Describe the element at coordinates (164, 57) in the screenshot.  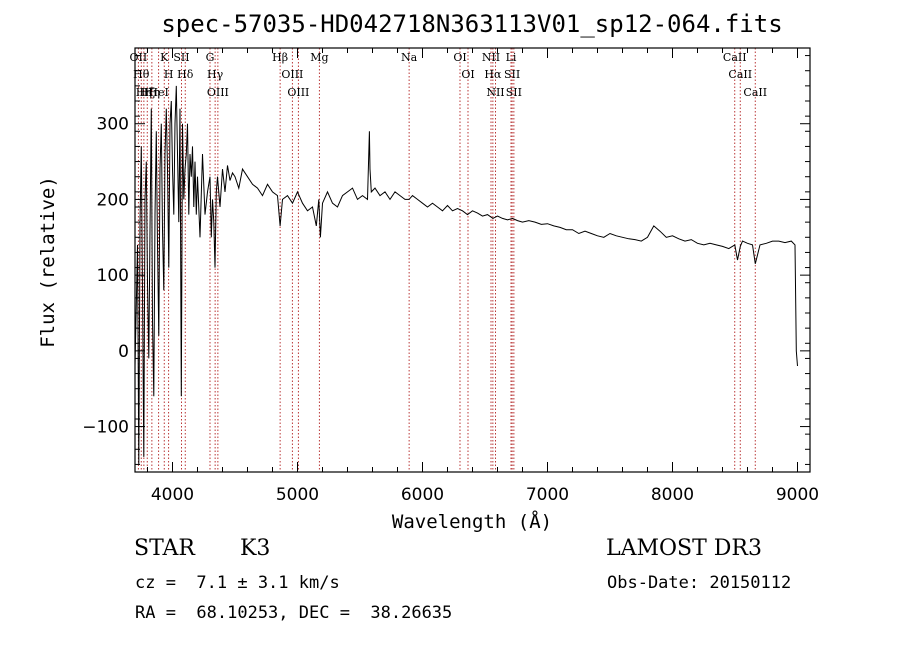
I see `line-label: K` at that location.